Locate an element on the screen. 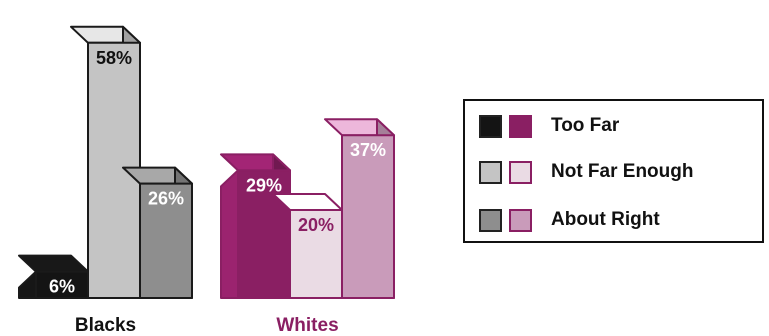 The image size is (769, 336). legend-swatch-blacks-too-far is located at coordinates (490, 126).